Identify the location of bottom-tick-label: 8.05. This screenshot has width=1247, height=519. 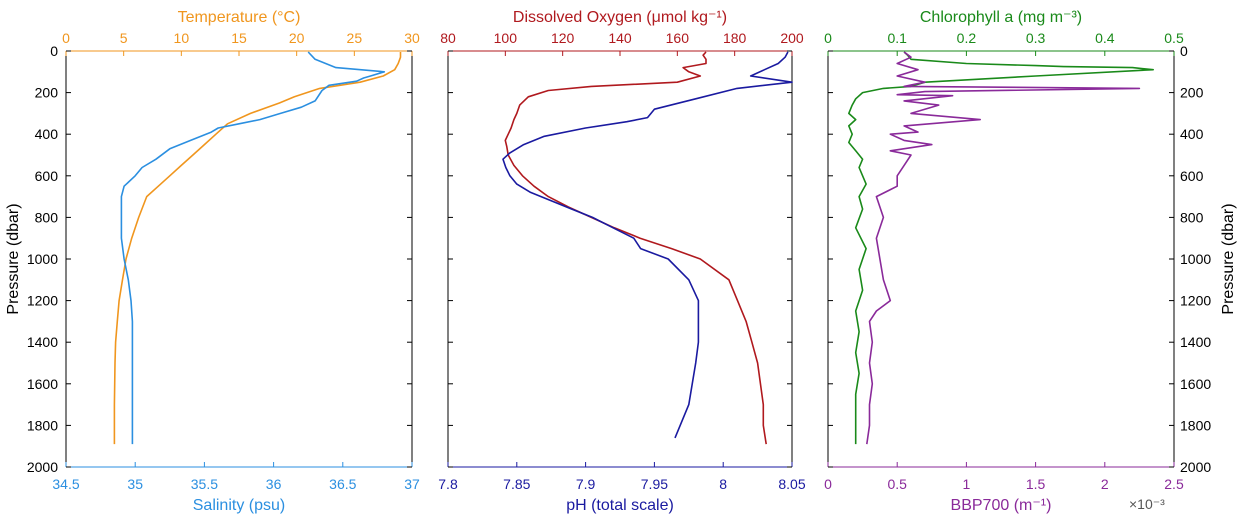
(791, 484).